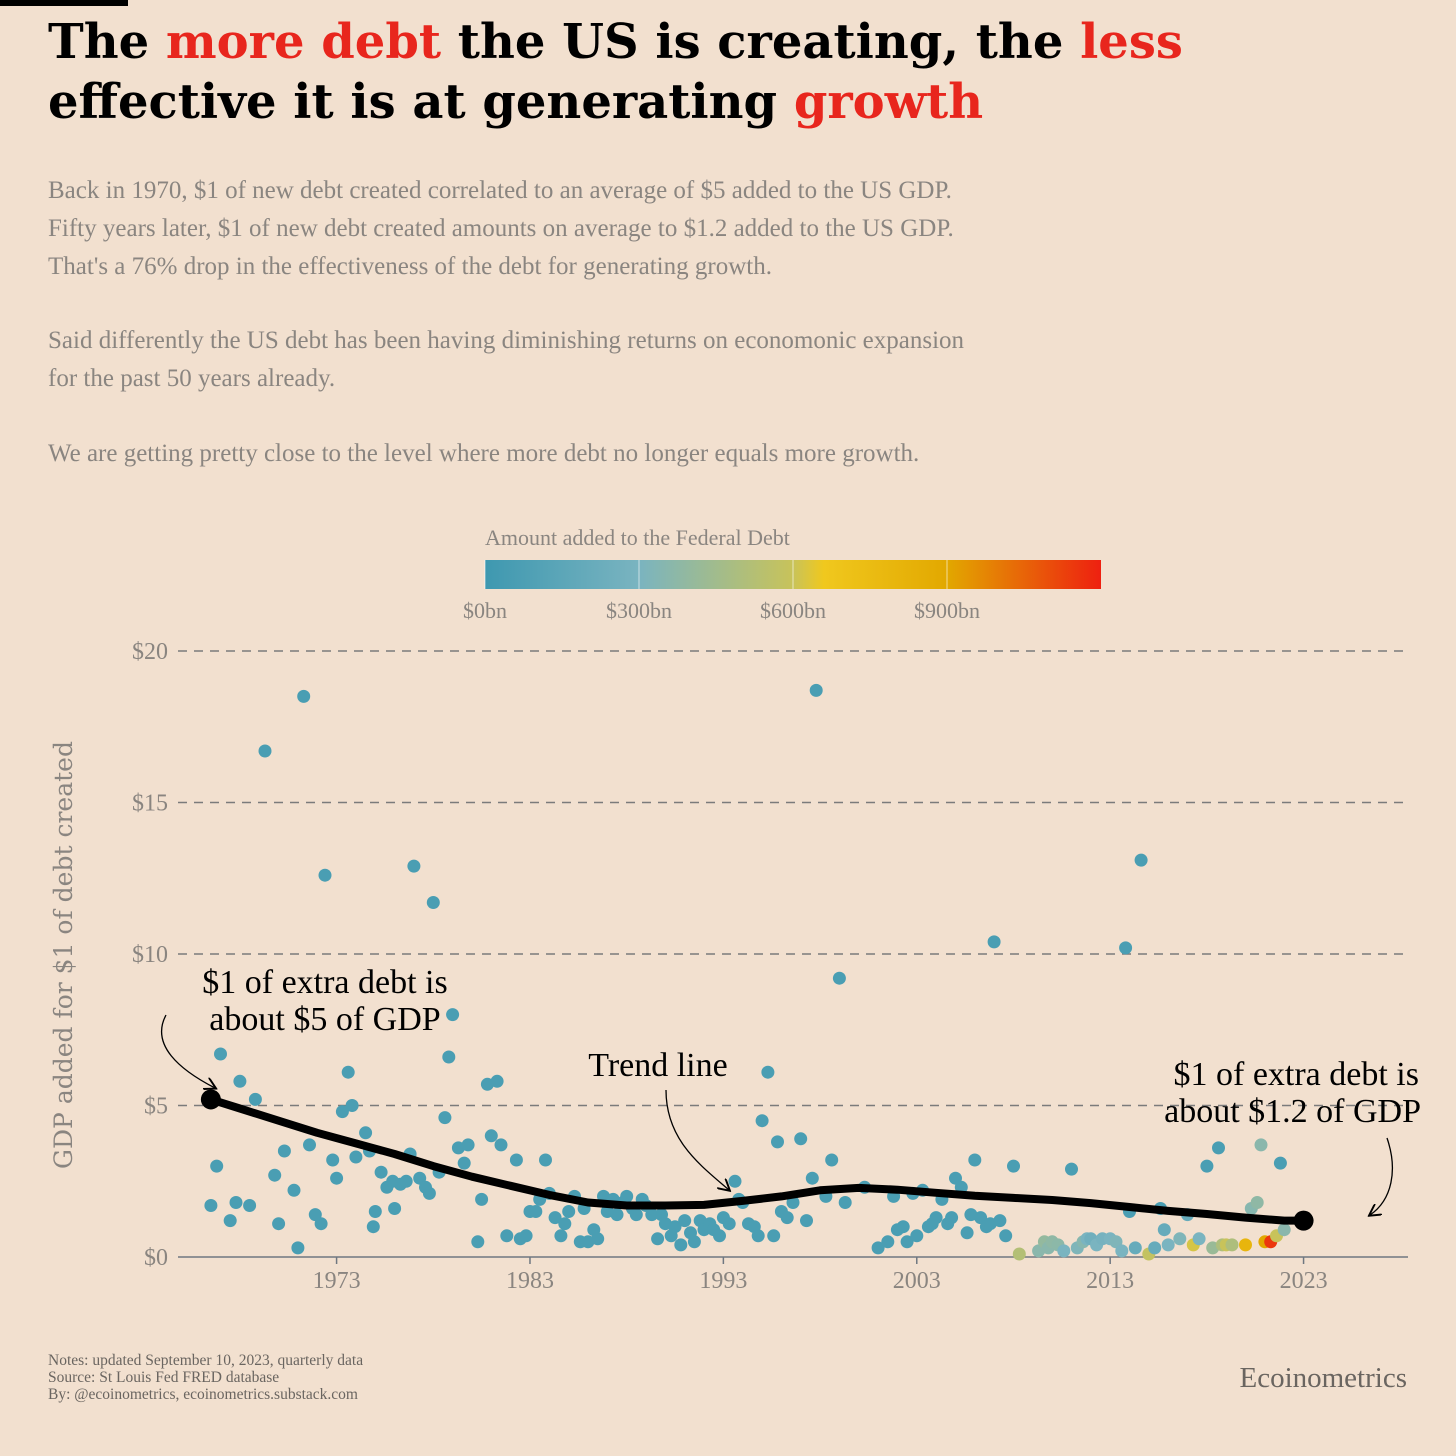 This screenshot has width=1456, height=1456. I want to click on y-tick-label: $10, so click(150, 955).